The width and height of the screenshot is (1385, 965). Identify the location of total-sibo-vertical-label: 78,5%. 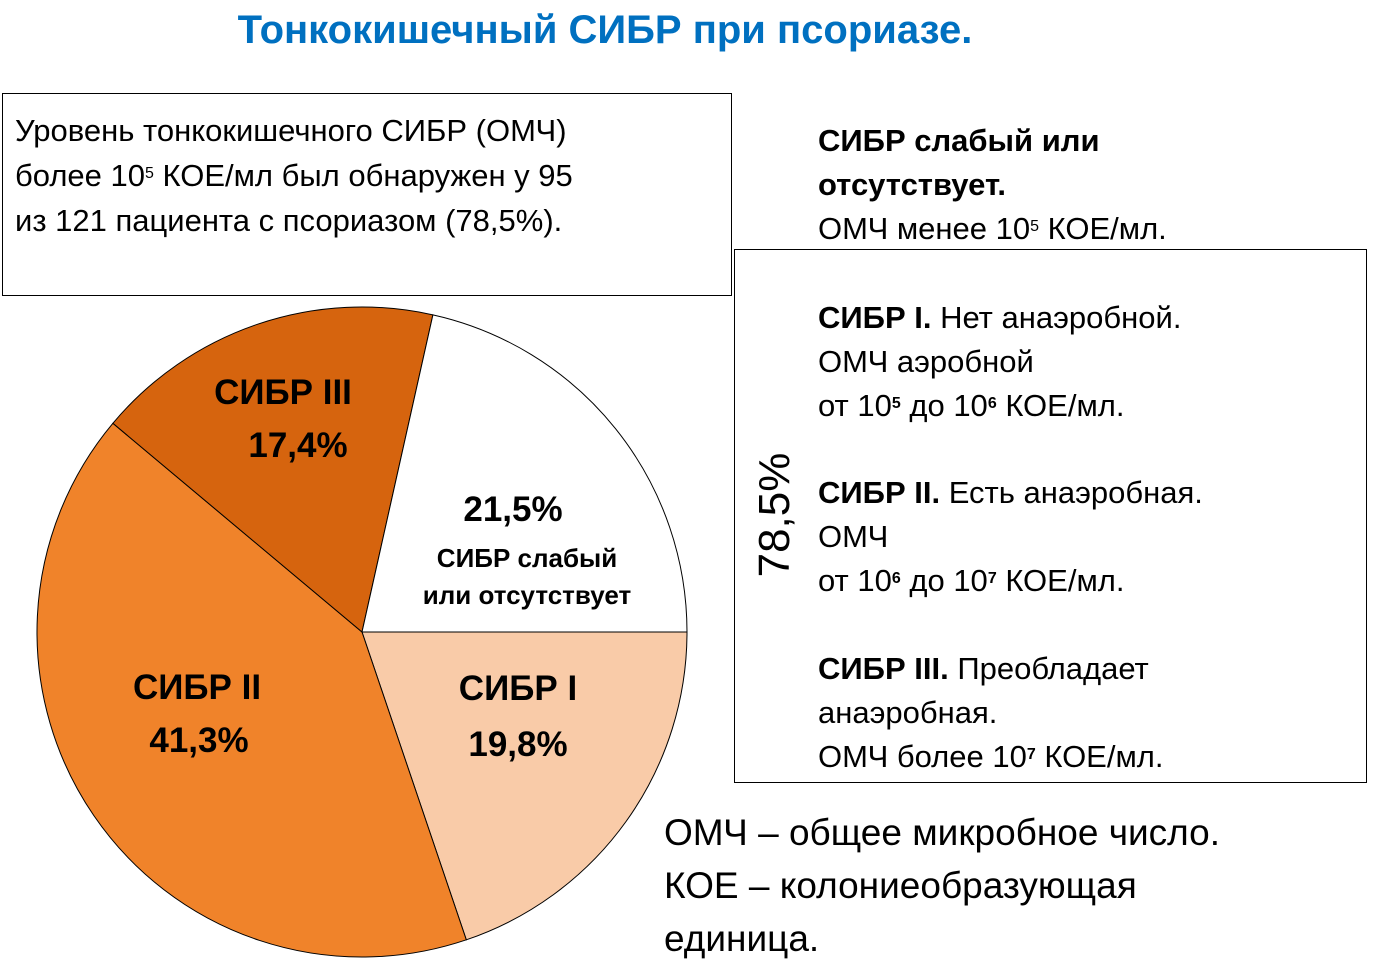
(774, 515).